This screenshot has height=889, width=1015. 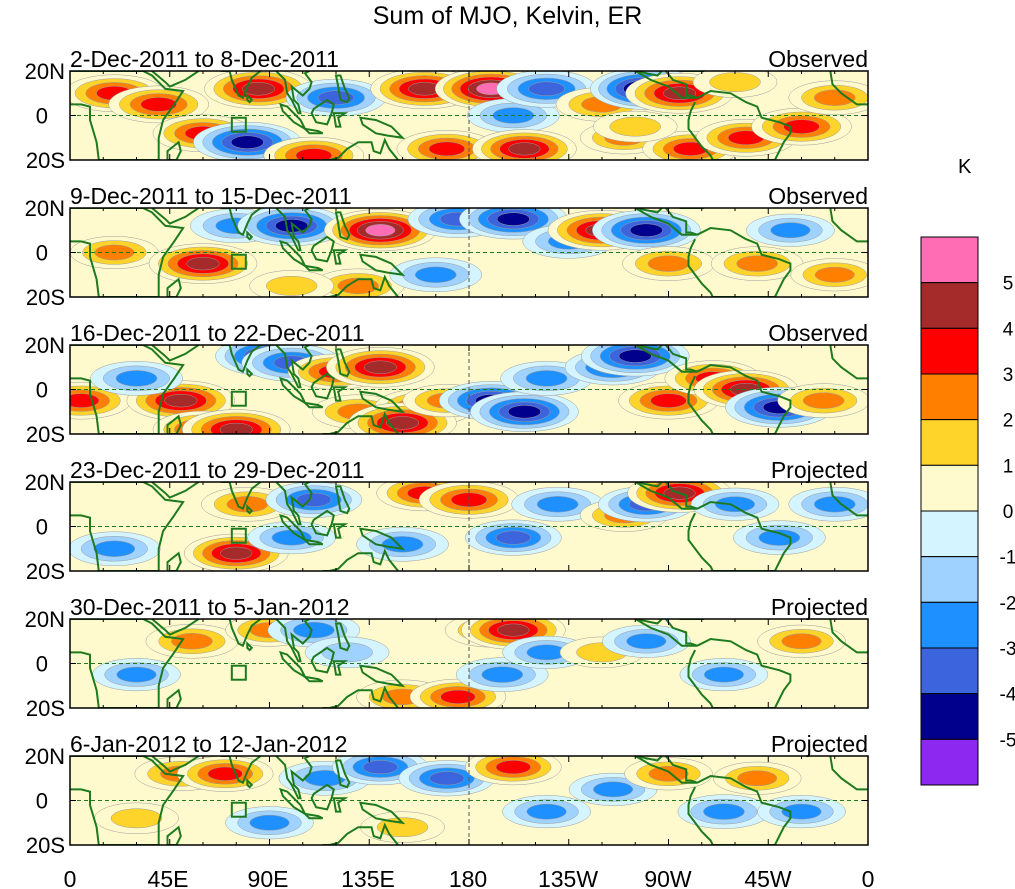 What do you see at coordinates (469, 663) in the screenshot?
I see `panel-5-field` at bounding box center [469, 663].